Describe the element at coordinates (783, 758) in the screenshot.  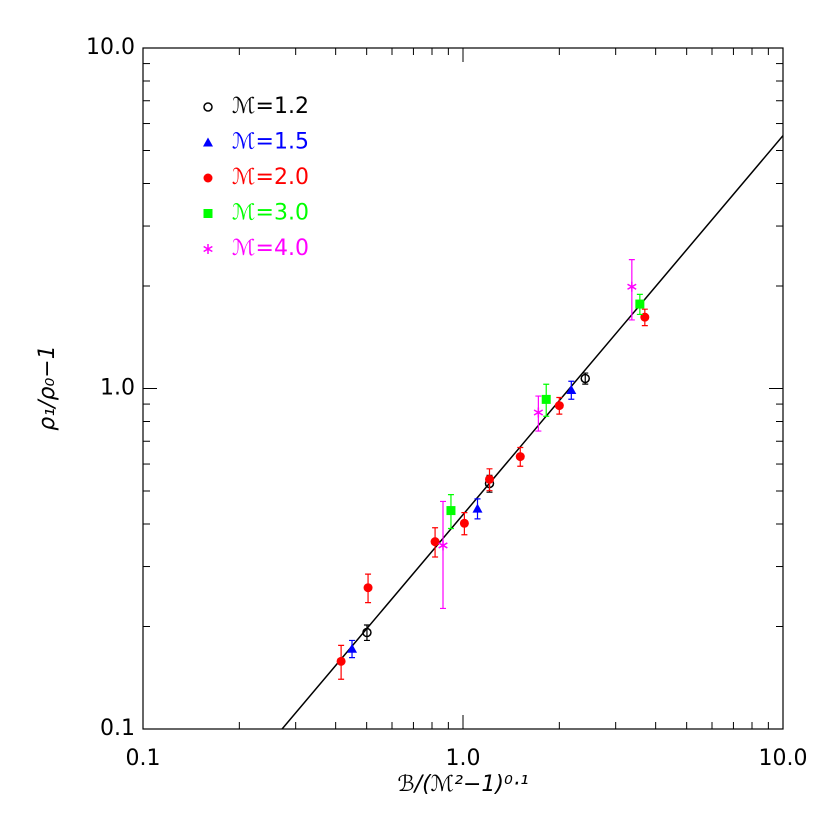
I see `x-tick-label: 10.0` at that location.